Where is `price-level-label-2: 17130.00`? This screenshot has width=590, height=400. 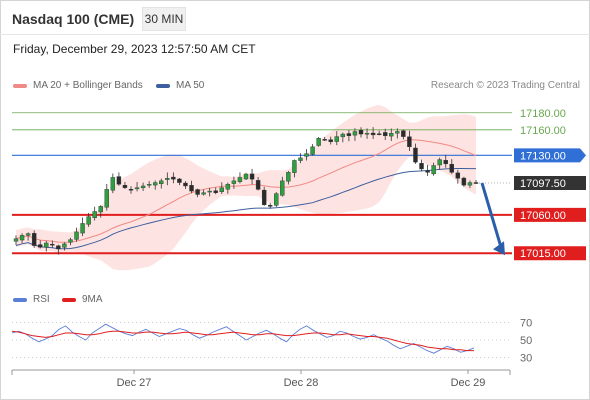
price-level-label-2: 17130.00 is located at coordinates (543, 156).